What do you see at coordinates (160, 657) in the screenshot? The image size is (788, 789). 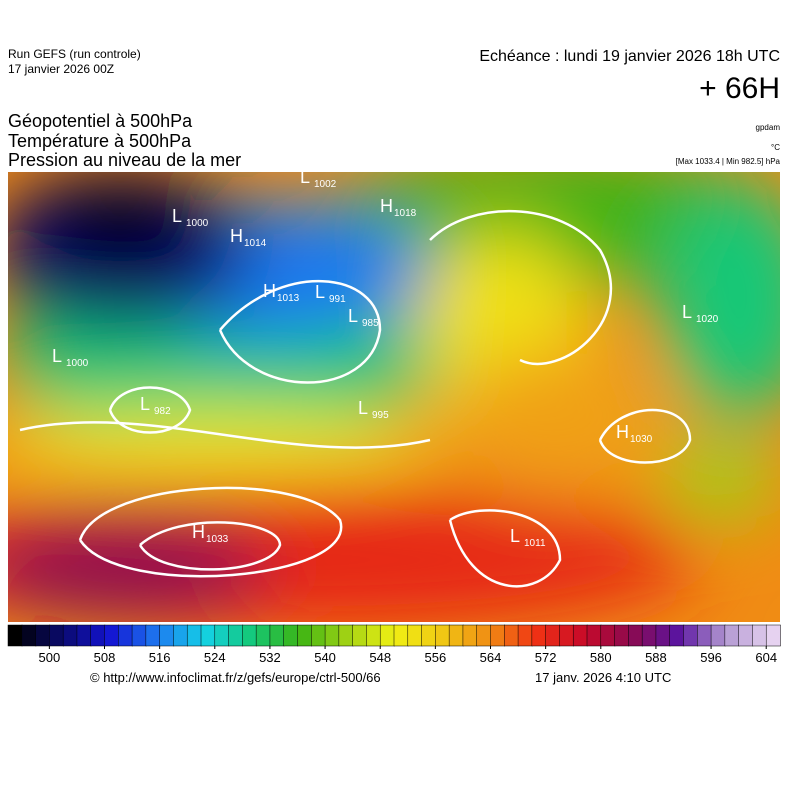 I see `colorbar-tick-label: 516` at bounding box center [160, 657].